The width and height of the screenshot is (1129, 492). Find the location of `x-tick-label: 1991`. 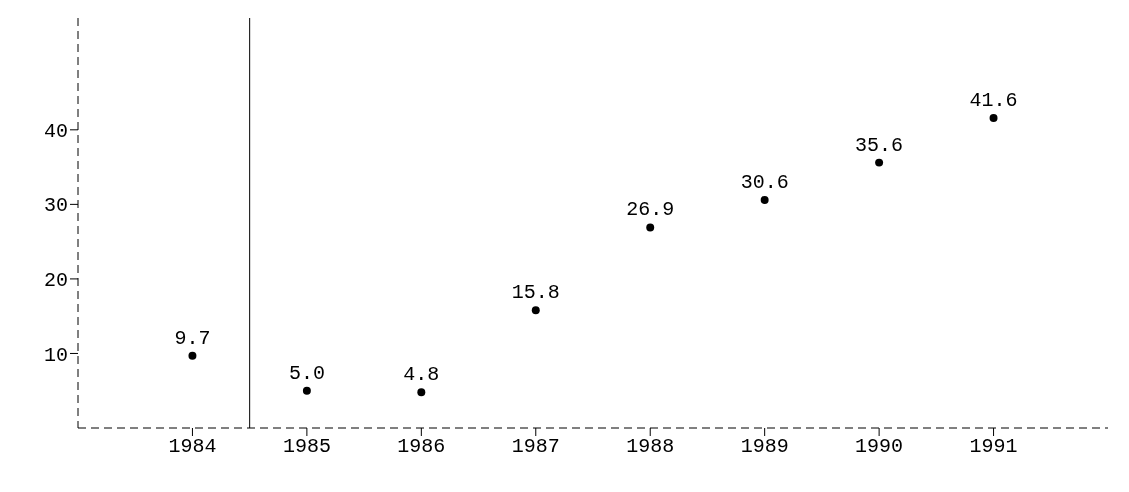

x-tick-label: 1991 is located at coordinates (993, 447).